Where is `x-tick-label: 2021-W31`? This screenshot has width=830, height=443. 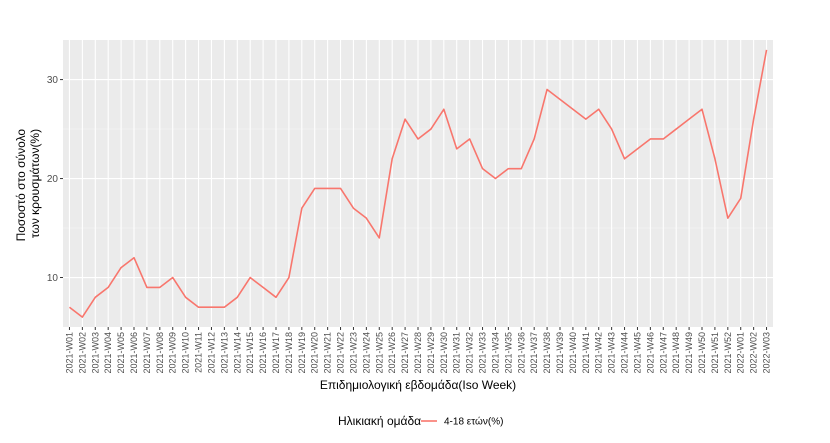 x-tick-label: 2021-W31 is located at coordinates (457, 353).